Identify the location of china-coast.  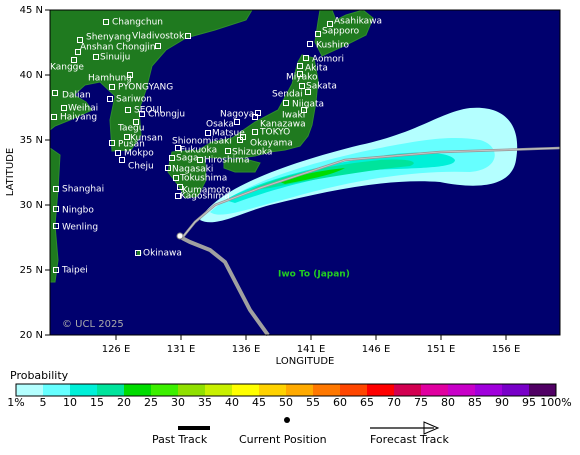
(55, 215).